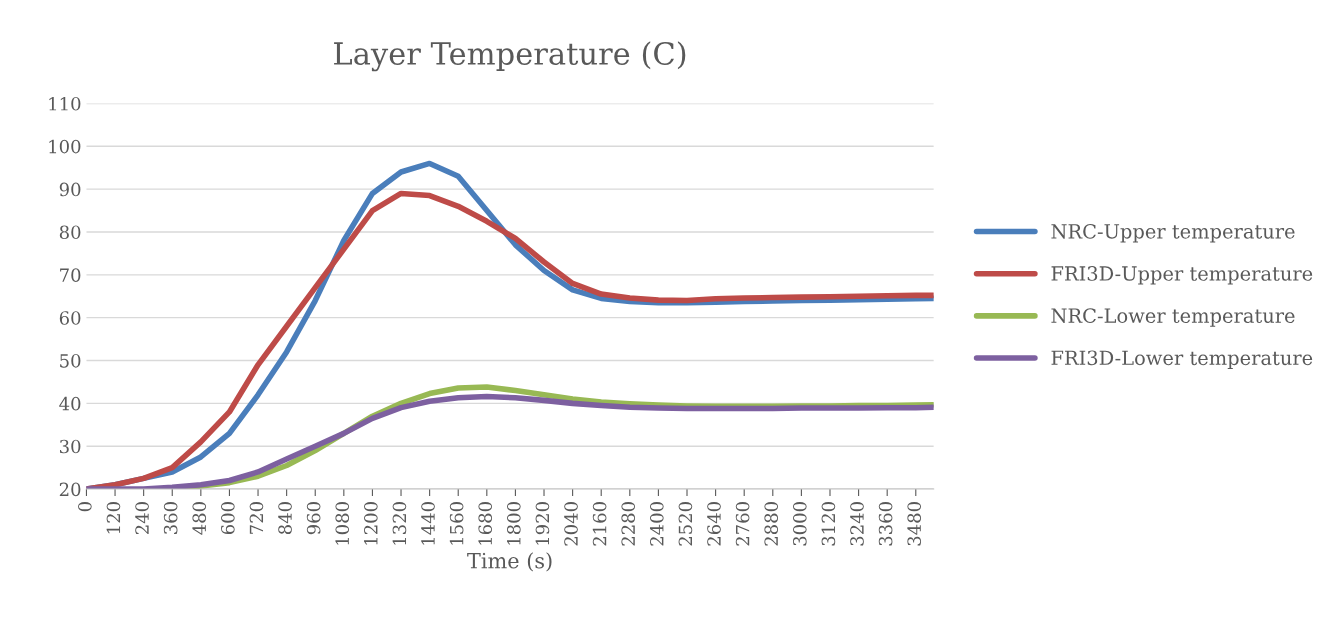  What do you see at coordinates (571, 524) in the screenshot?
I see `x-tick-label: 2040` at bounding box center [571, 524].